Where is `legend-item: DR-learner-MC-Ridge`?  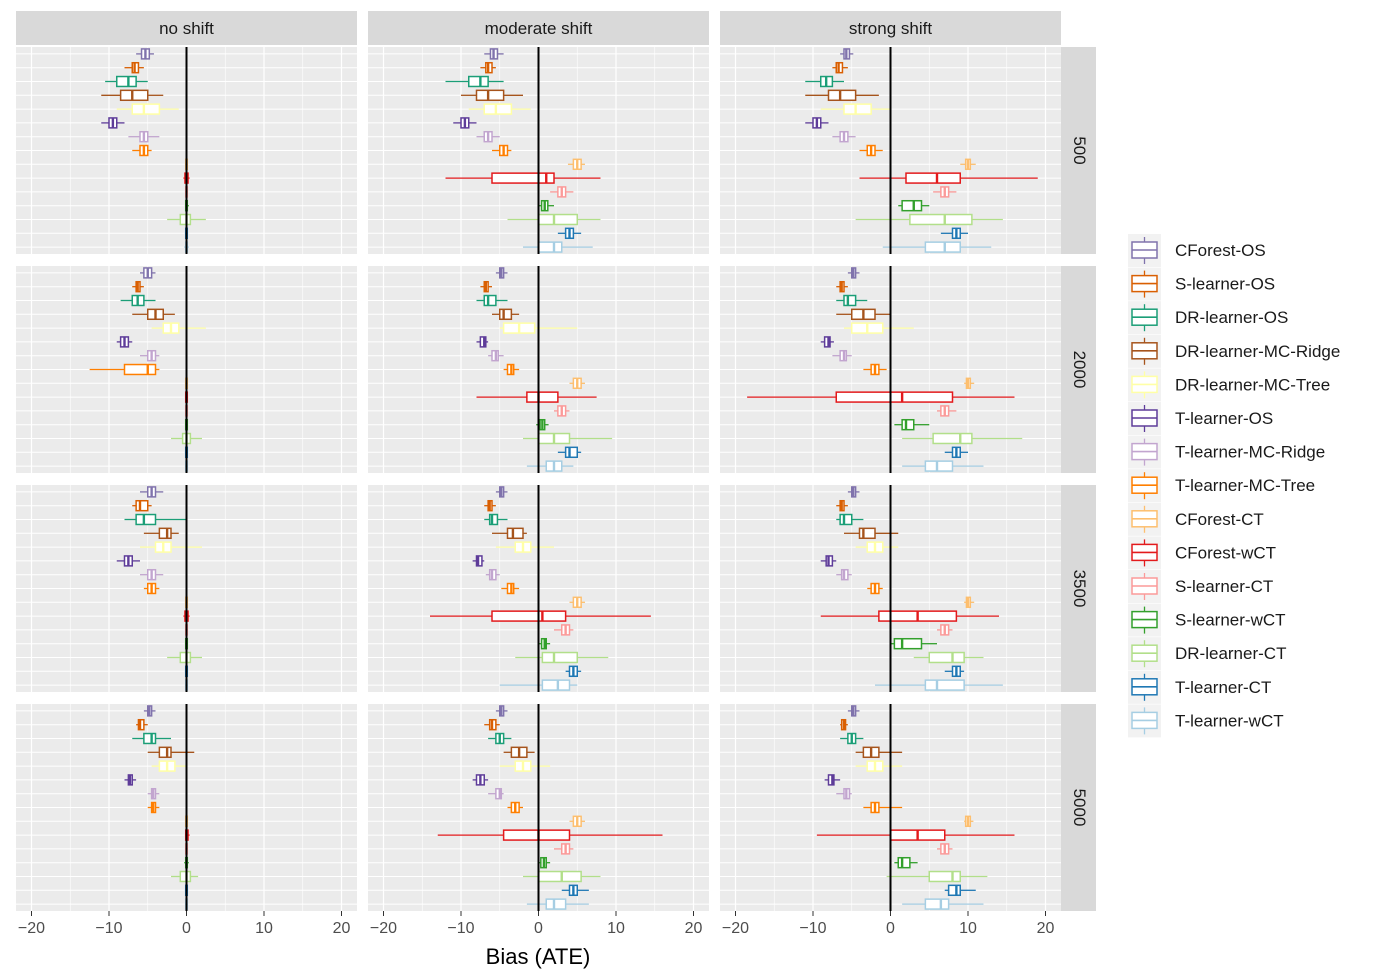 legend-item: DR-learner-MC-Ridge is located at coordinates (1234, 351).